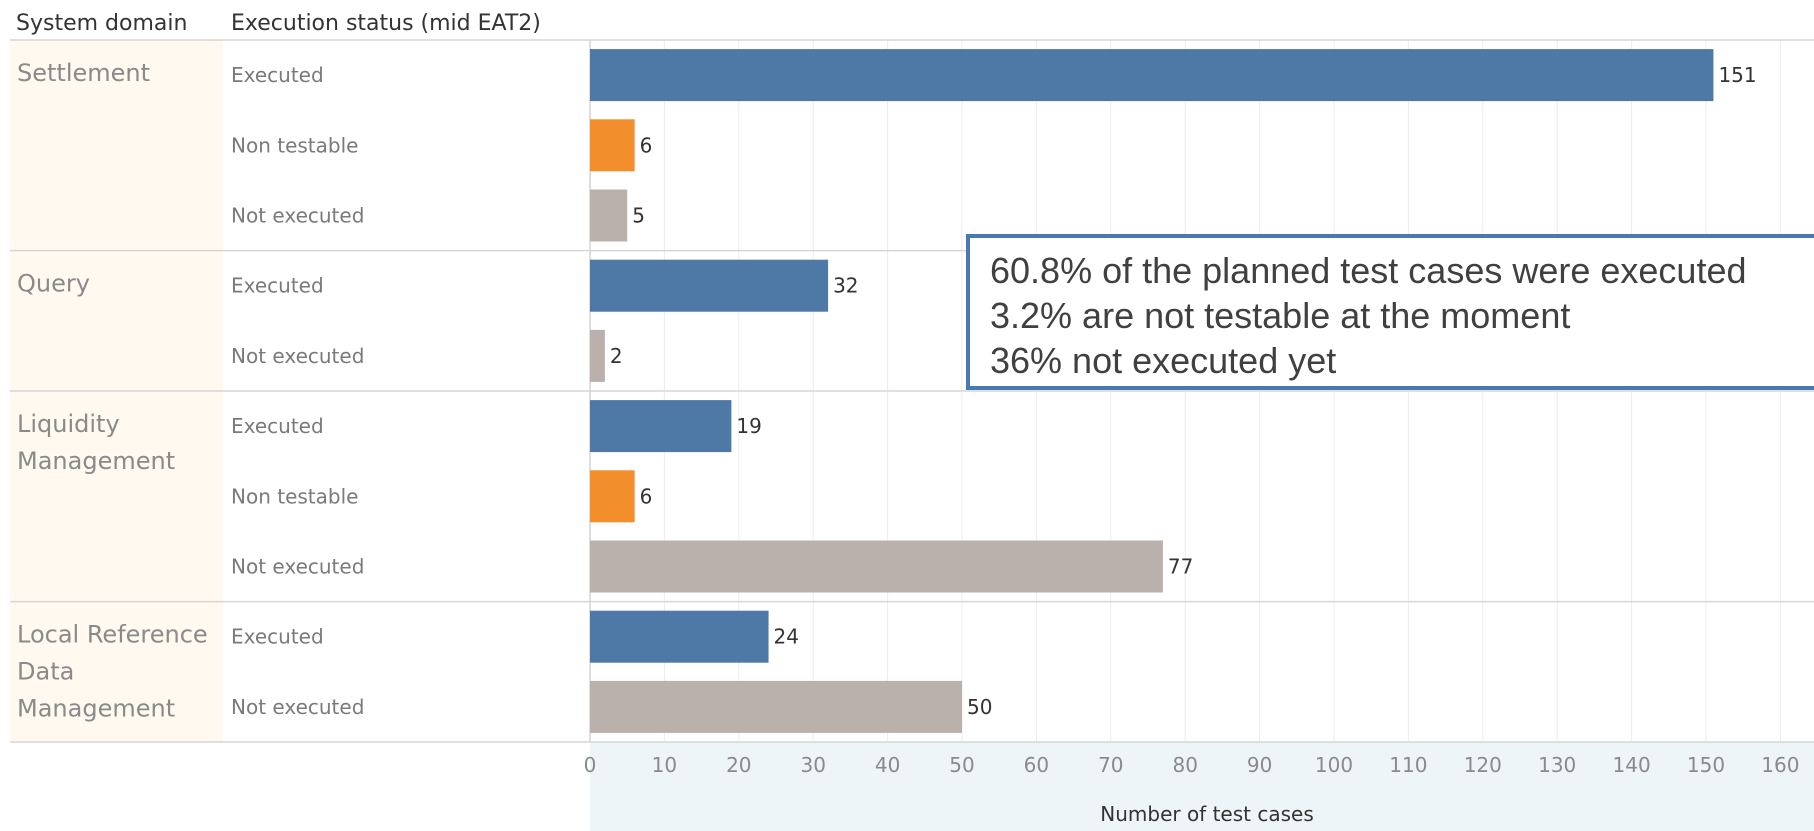 Image resolution: width=1814 pixels, height=831 pixels. I want to click on bar-value-label: 50, so click(979, 707).